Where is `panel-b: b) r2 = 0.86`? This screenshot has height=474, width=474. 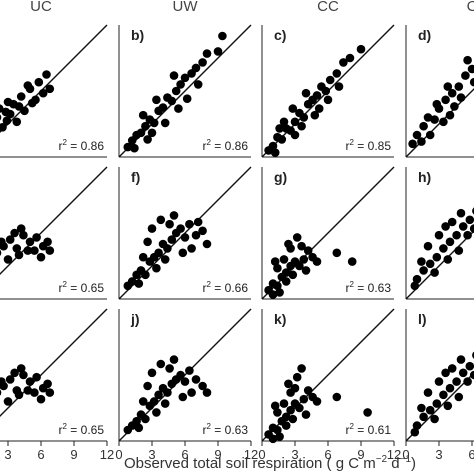
panel-b: b) r2 = 0.86 is located at coordinates (185, 91).